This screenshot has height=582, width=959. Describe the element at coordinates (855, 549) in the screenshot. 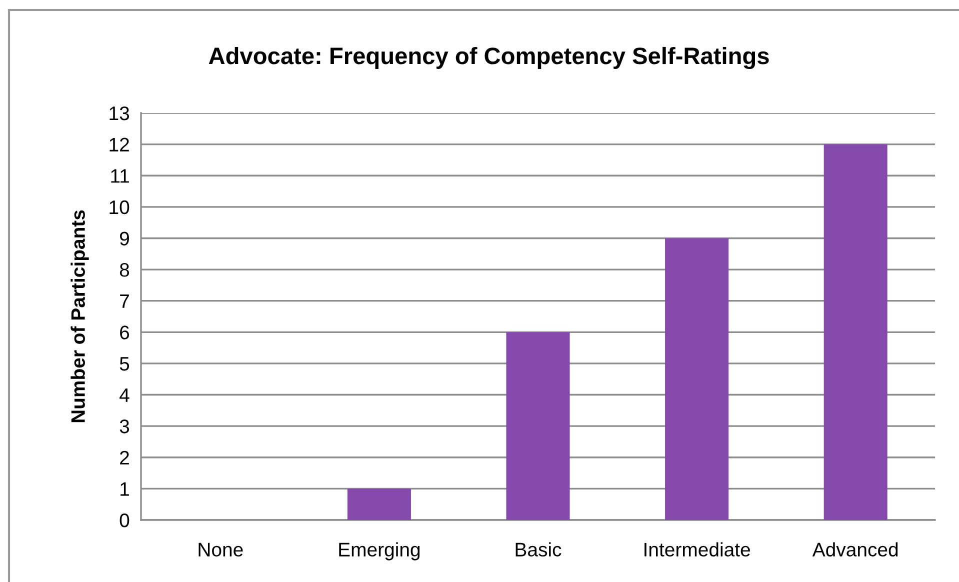

I see `x-tick-label: Advanced` at that location.